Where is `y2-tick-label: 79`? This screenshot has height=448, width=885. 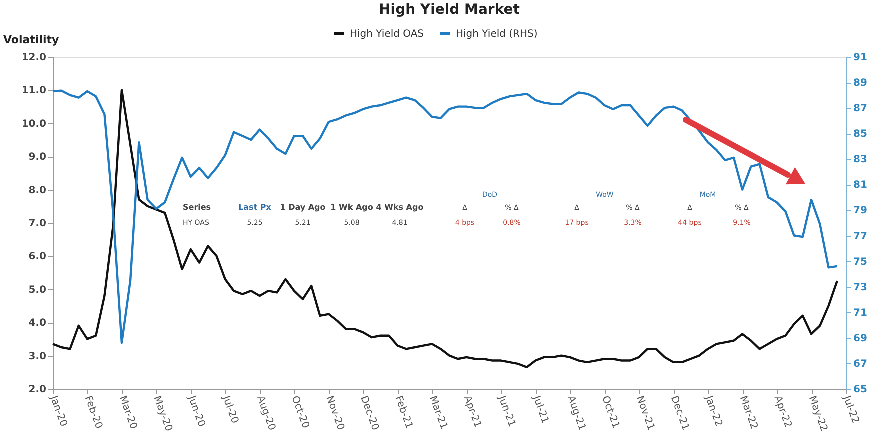 y2-tick-label: 79 is located at coordinates (861, 211).